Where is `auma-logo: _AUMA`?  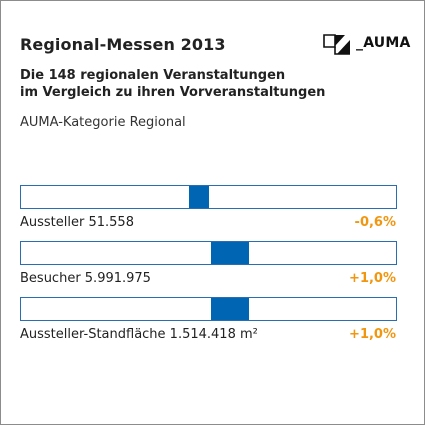 auma-logo: _AUMA is located at coordinates (367, 44).